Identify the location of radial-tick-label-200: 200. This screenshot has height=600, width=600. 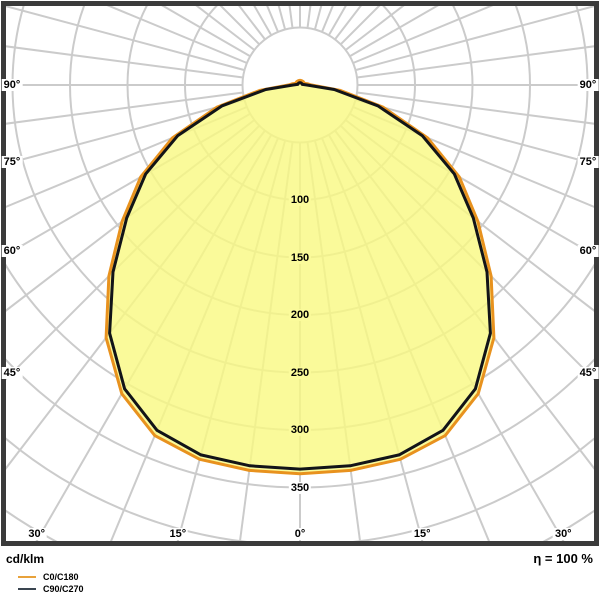
(300, 315).